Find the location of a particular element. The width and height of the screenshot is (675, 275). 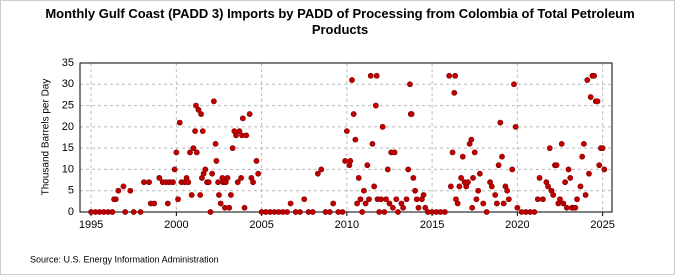

x-tick-label: 2015 is located at coordinates (432, 225).